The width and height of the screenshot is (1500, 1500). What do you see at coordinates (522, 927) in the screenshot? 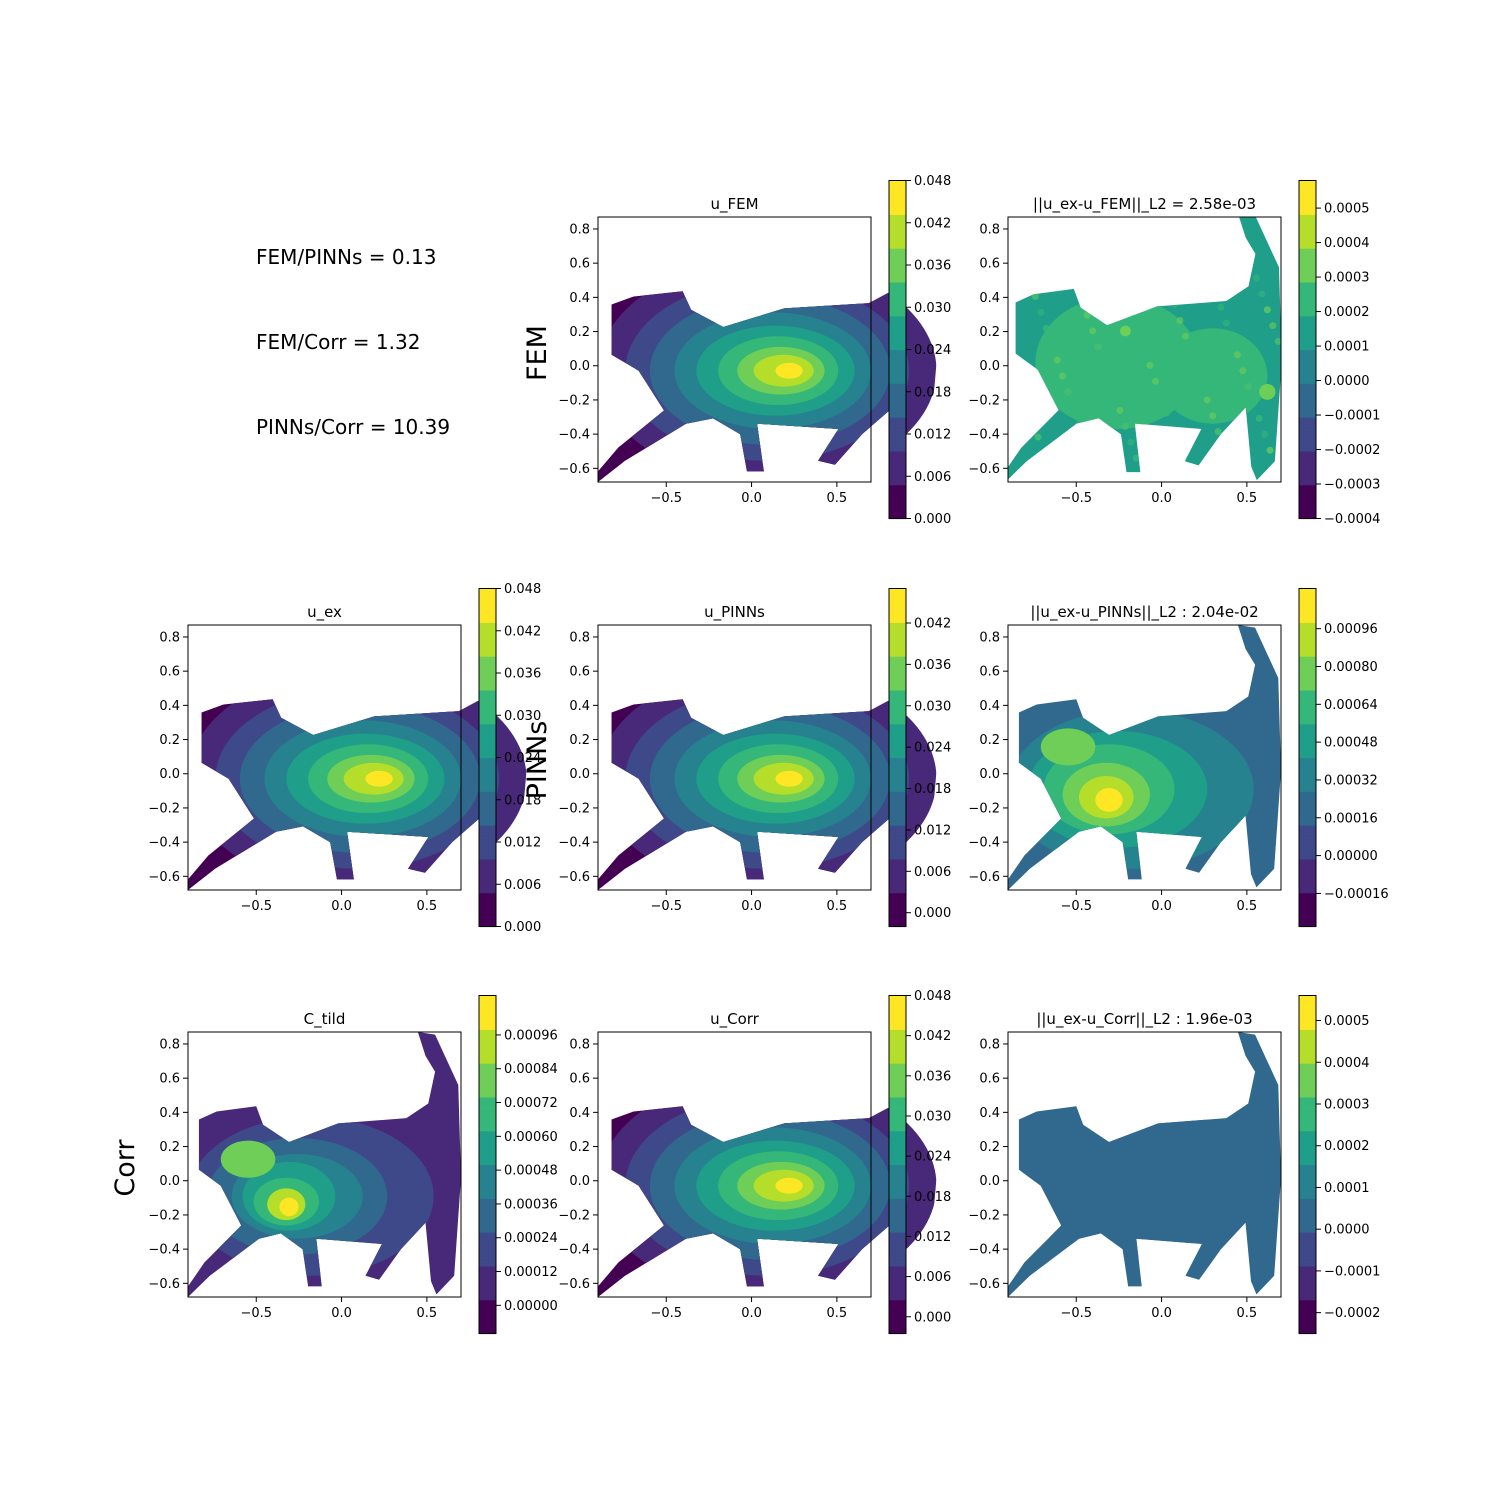
I see `colorbar-tick-label: 0.000` at bounding box center [522, 927].